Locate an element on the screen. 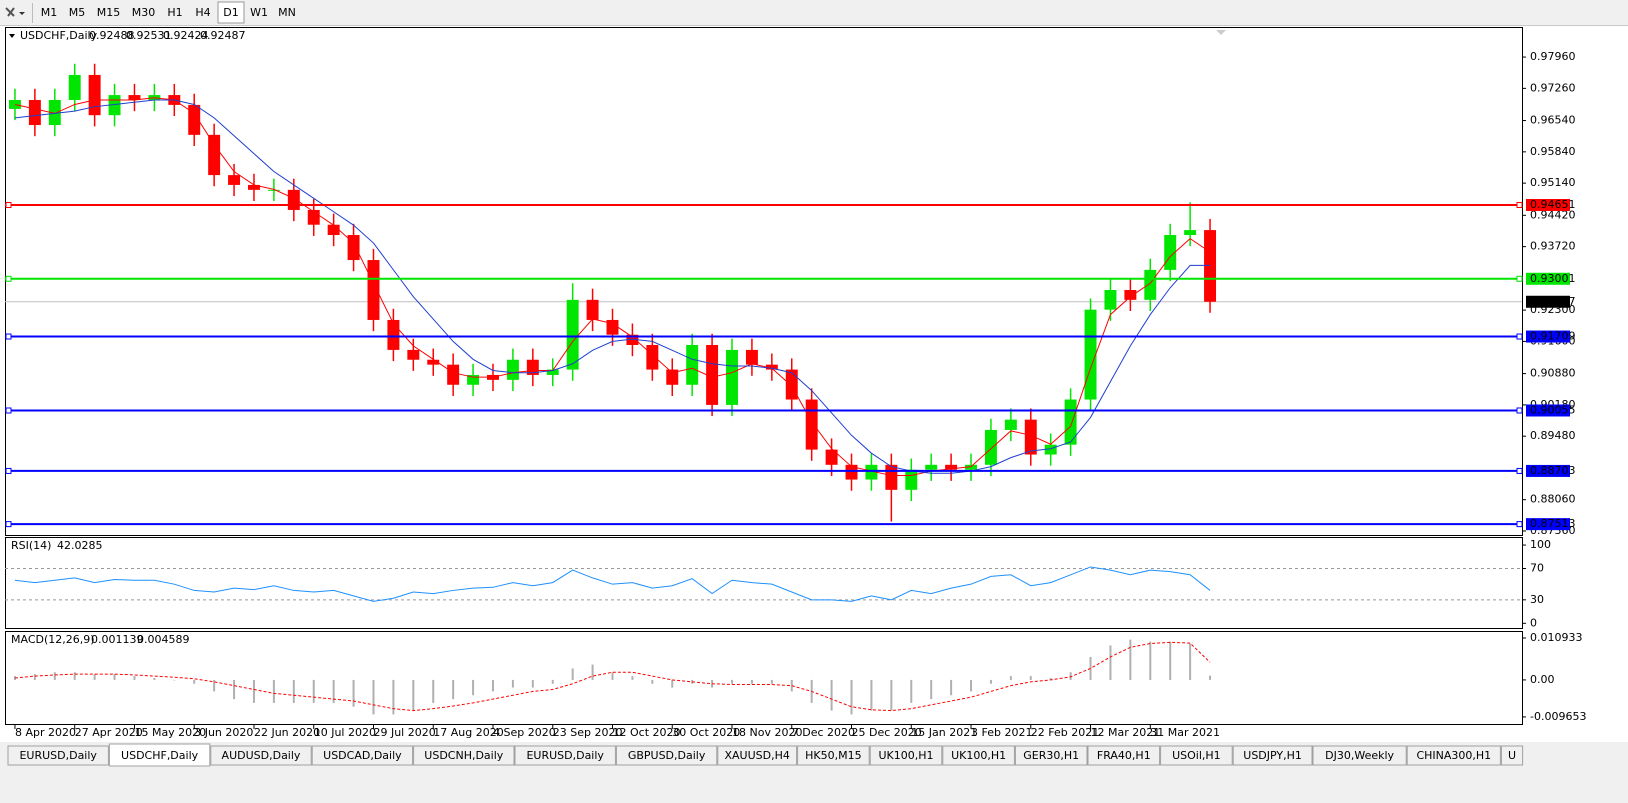 Image resolution: width=1628 pixels, height=803 pixels. timeframe-button: M30 is located at coordinates (143, 12).